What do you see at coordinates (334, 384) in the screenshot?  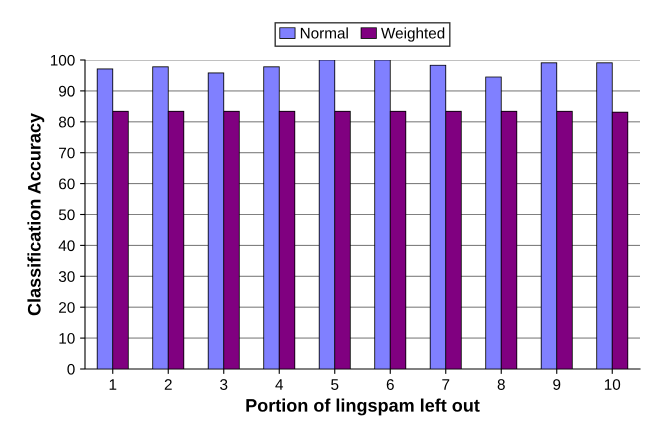 I see `x-tick-label: 5` at bounding box center [334, 384].